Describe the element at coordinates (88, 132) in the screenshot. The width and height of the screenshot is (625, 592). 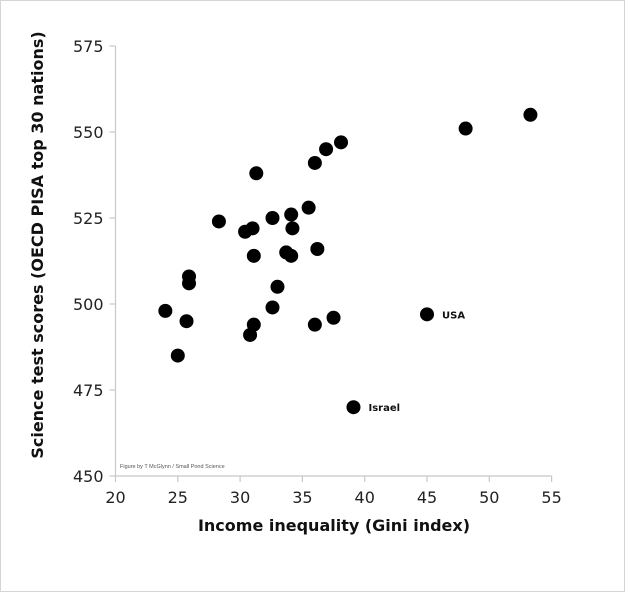
I see `y-tick-label: 550` at that location.